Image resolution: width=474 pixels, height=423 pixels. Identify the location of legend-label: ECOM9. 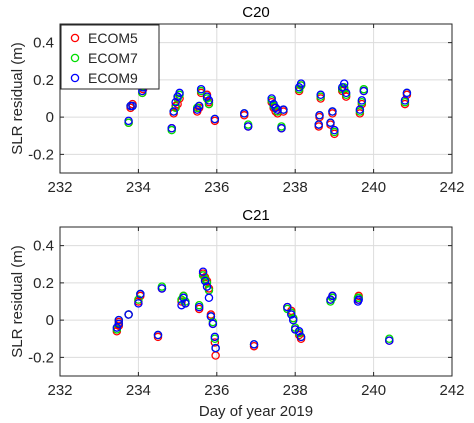
(113, 78).